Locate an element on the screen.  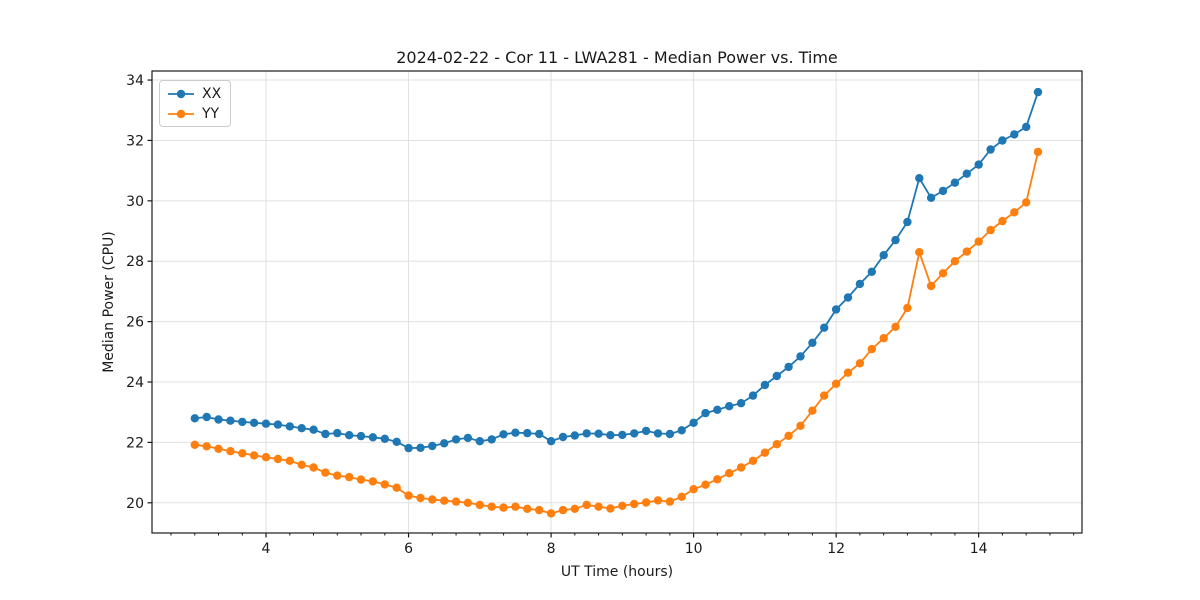
x-tick-label: 6 is located at coordinates (408, 549).